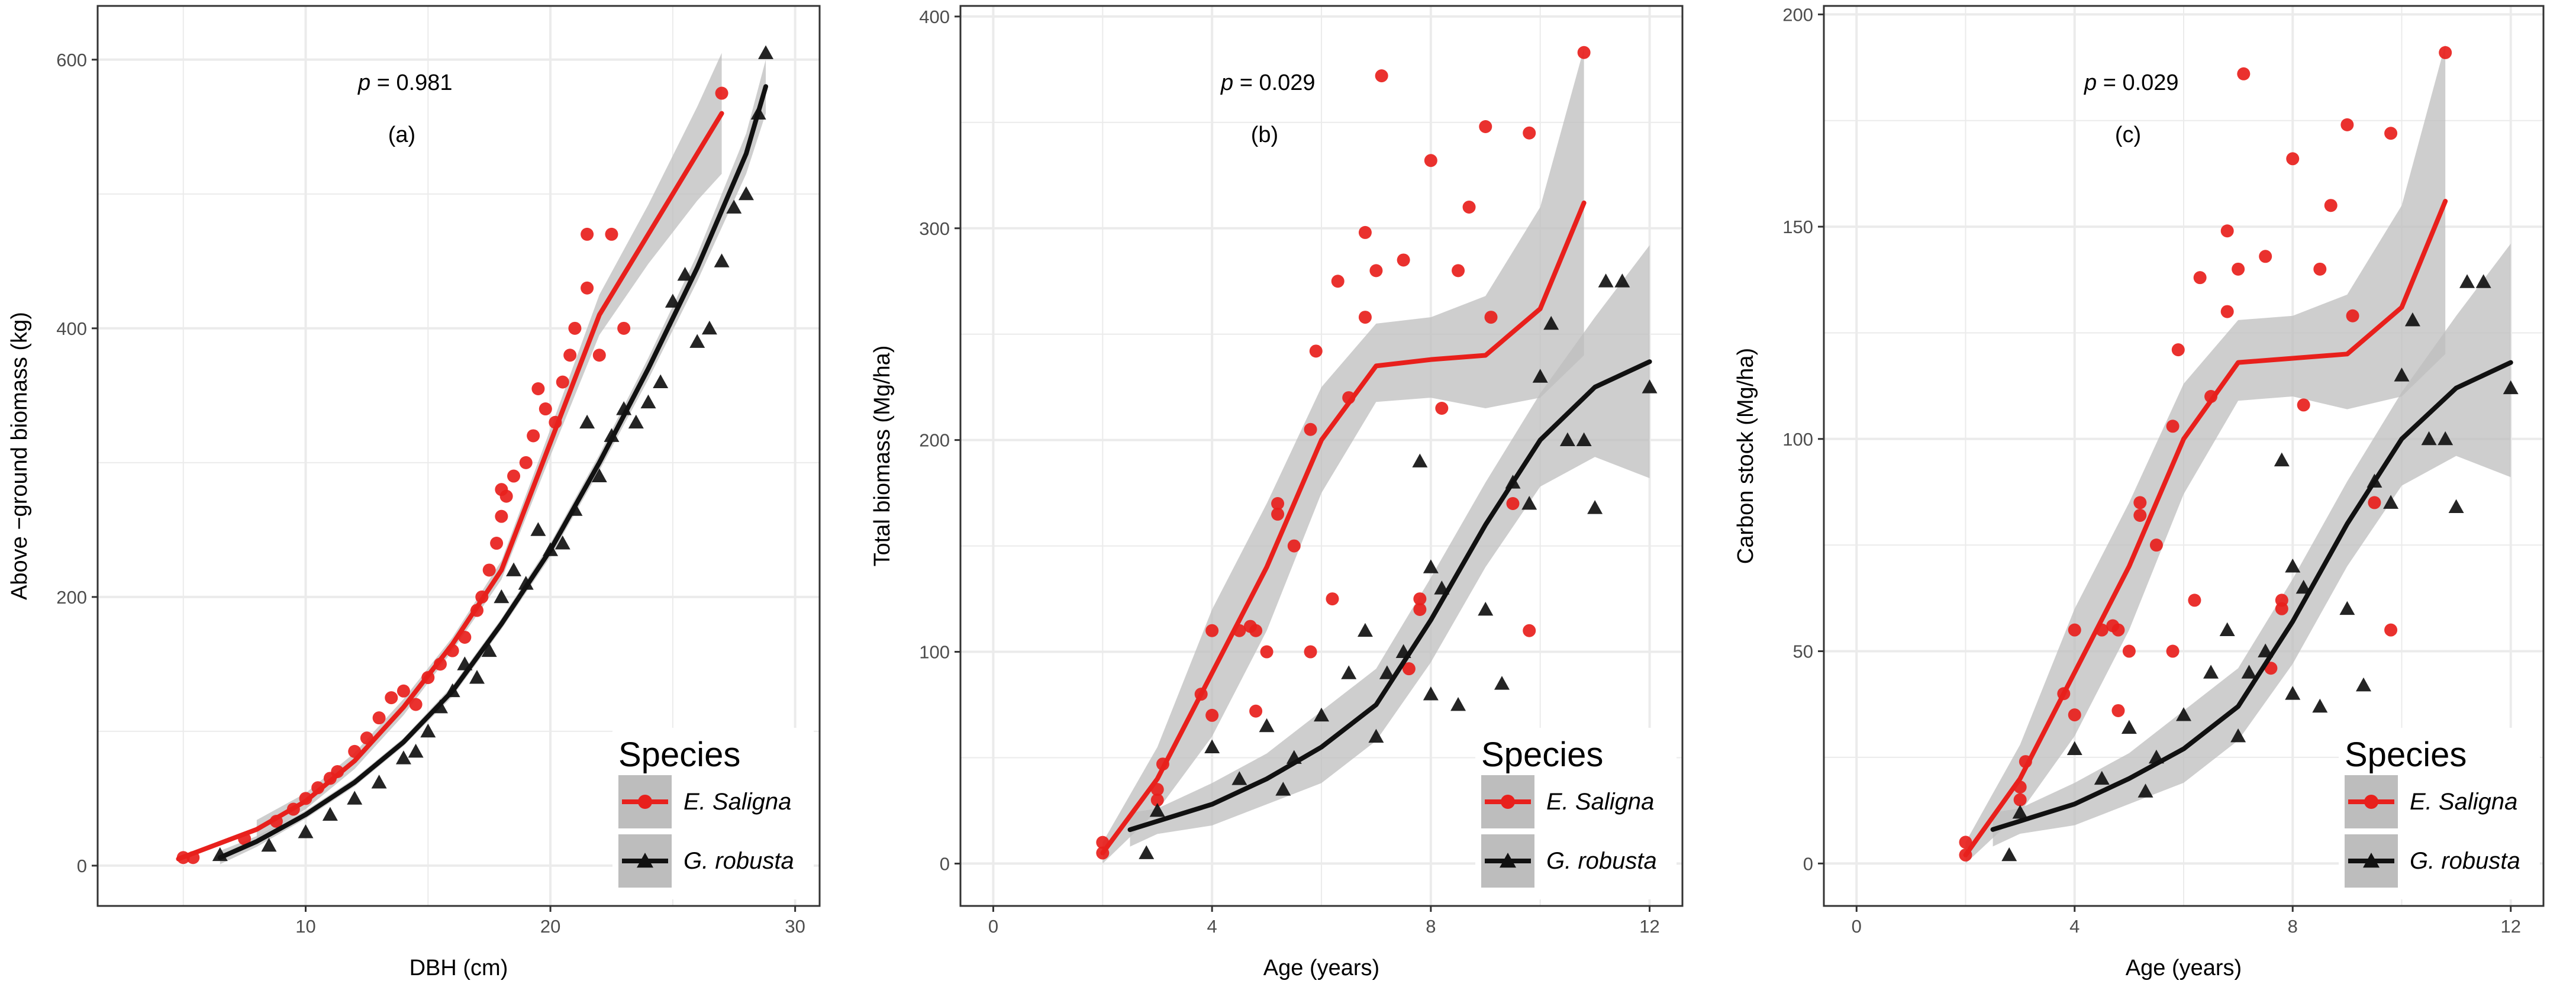  Describe the element at coordinates (305, 926) in the screenshot. I see `x-tick-label: 10` at that location.